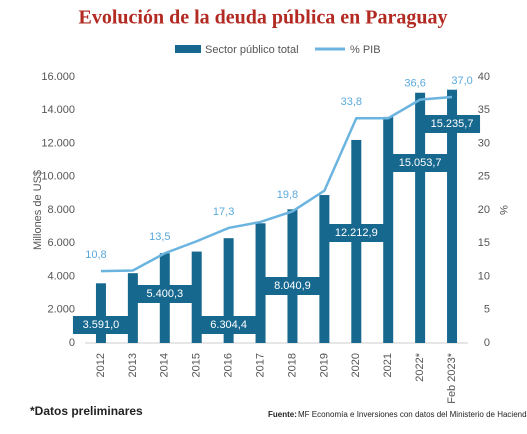  Describe the element at coordinates (388, 365) in the screenshot. I see `x-tick-label: 2021` at that location.